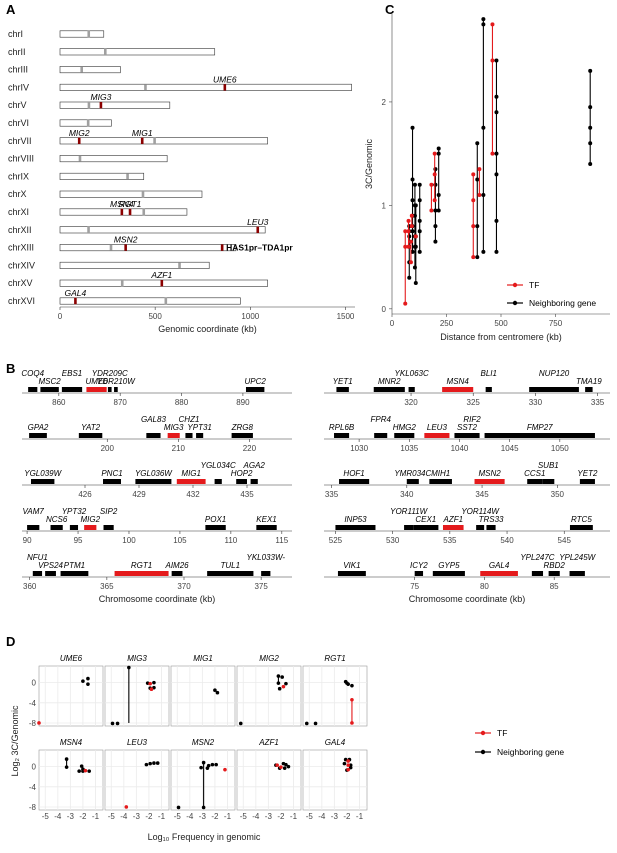 Image resolution: width=617 pixels, height=853 pixels. Describe the element at coordinates (334, 658) in the screenshot. I see `facet-strip-label: RGT1` at that location.